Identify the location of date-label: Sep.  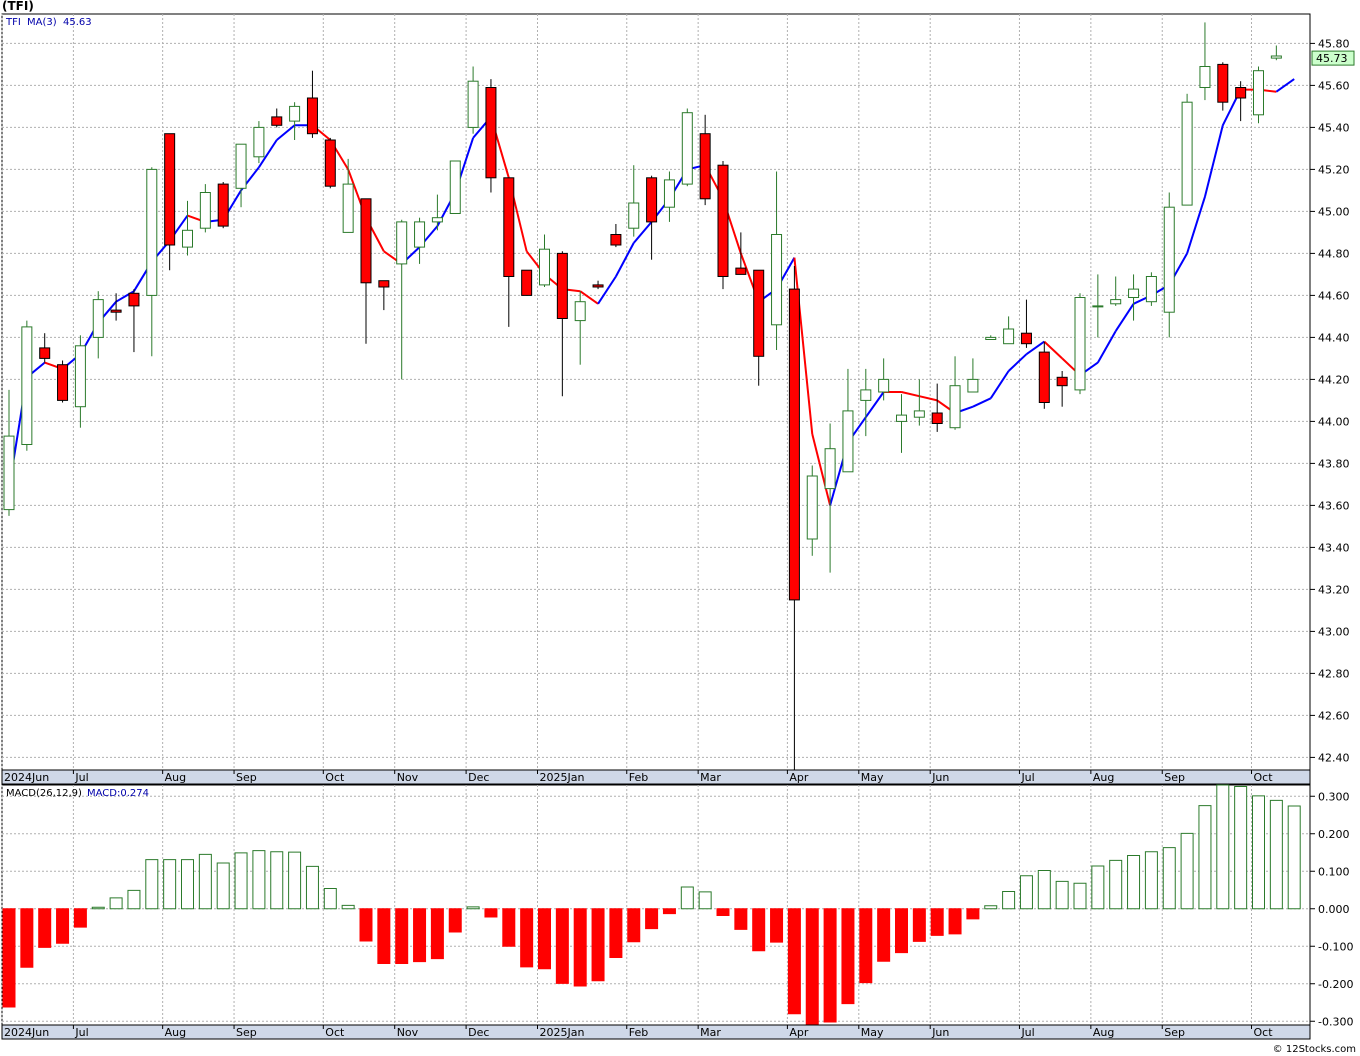
(246, 1032).